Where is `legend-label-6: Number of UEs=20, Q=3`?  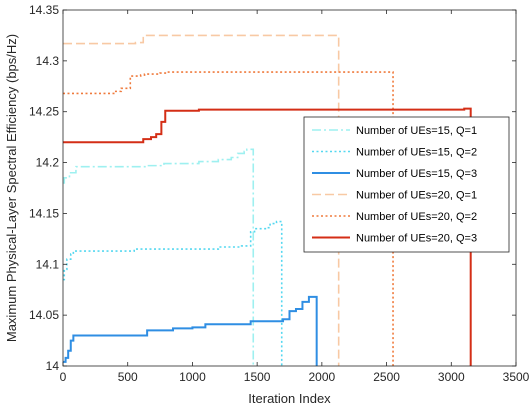
legend-label-6: Number of UEs=20, Q=3 is located at coordinates (416, 239).